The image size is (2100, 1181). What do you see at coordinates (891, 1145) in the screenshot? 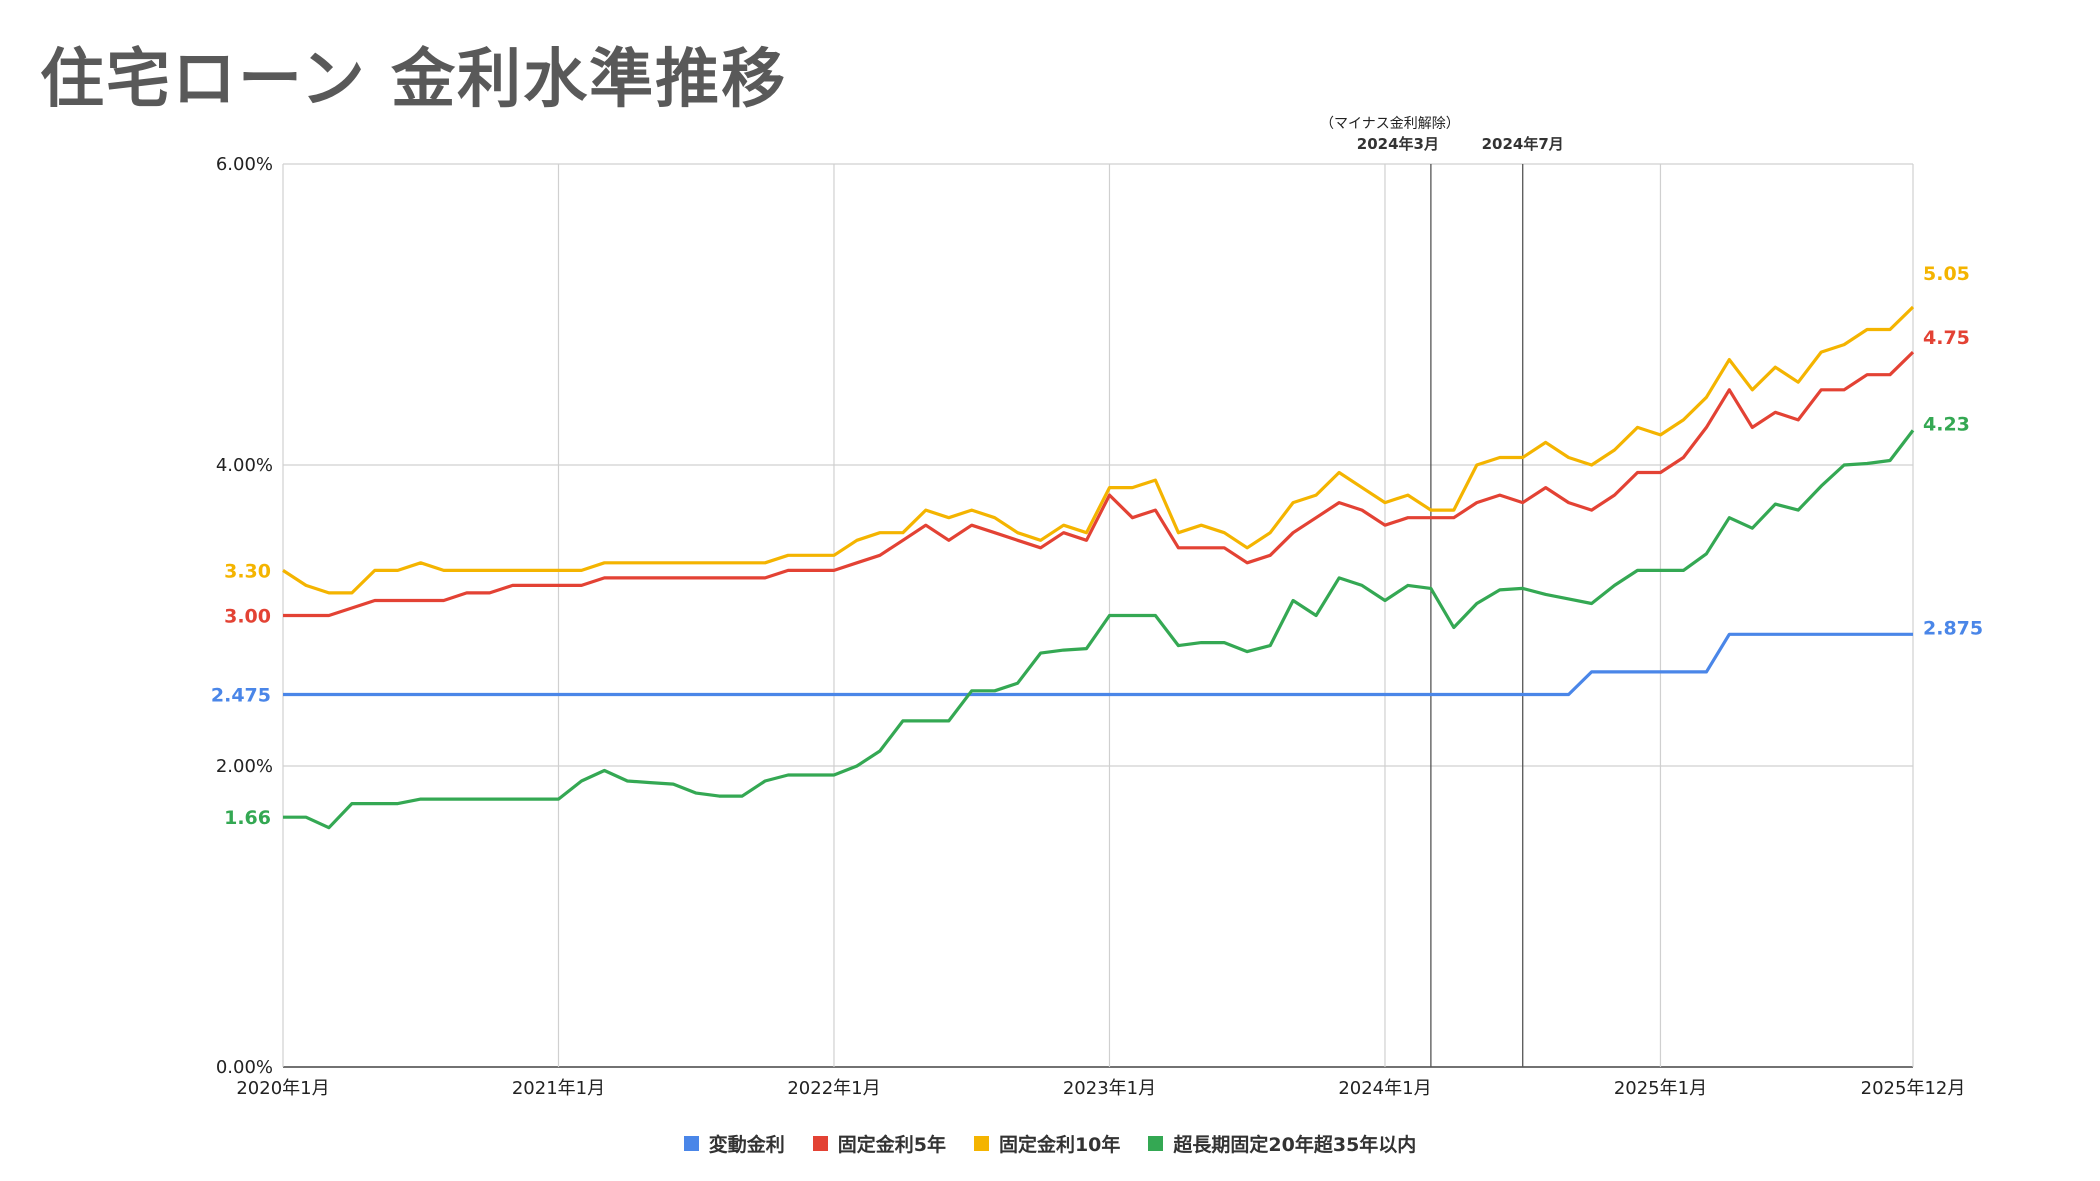
I see `legend-label: 固定金利5年` at bounding box center [891, 1145].